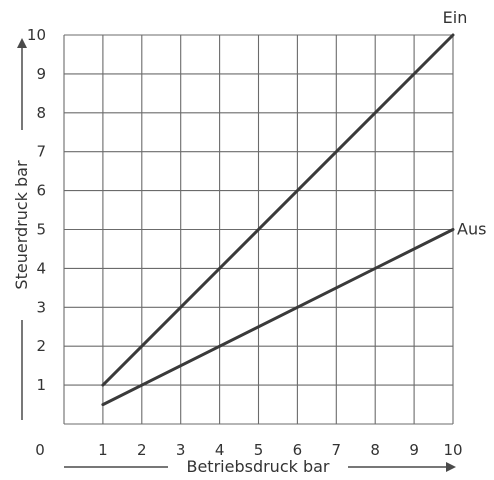  What do you see at coordinates (41, 74) in the screenshot?
I see `y-tick-label: 9` at bounding box center [41, 74].